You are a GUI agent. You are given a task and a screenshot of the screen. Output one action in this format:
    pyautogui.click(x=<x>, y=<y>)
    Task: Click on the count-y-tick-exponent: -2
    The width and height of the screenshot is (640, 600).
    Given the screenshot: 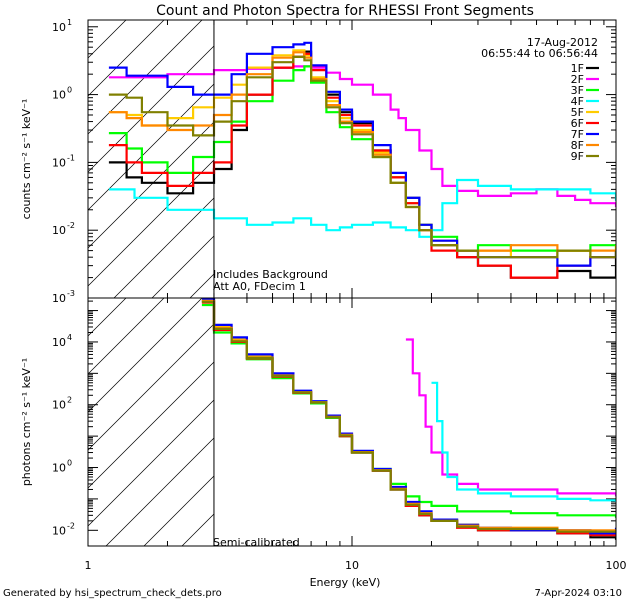 What is the action you would take?
    pyautogui.click(x=71, y=225)
    